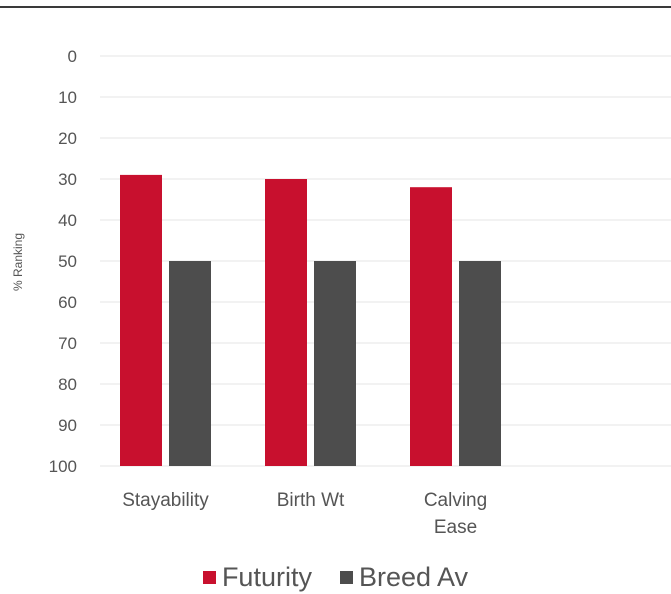 The width and height of the screenshot is (671, 594). Describe the element at coordinates (455, 500) in the screenshot. I see `x-category-label: Calving` at that location.